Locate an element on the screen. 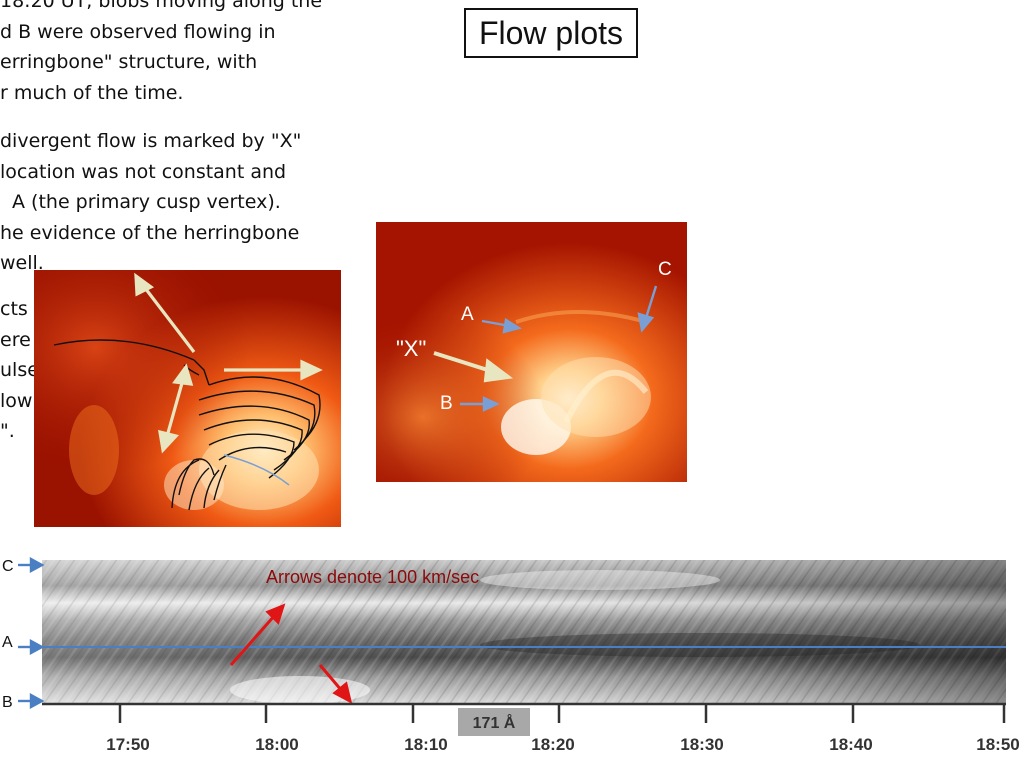 The image size is (1024, 768). right-solar-image: C A "X" B is located at coordinates (531, 352).